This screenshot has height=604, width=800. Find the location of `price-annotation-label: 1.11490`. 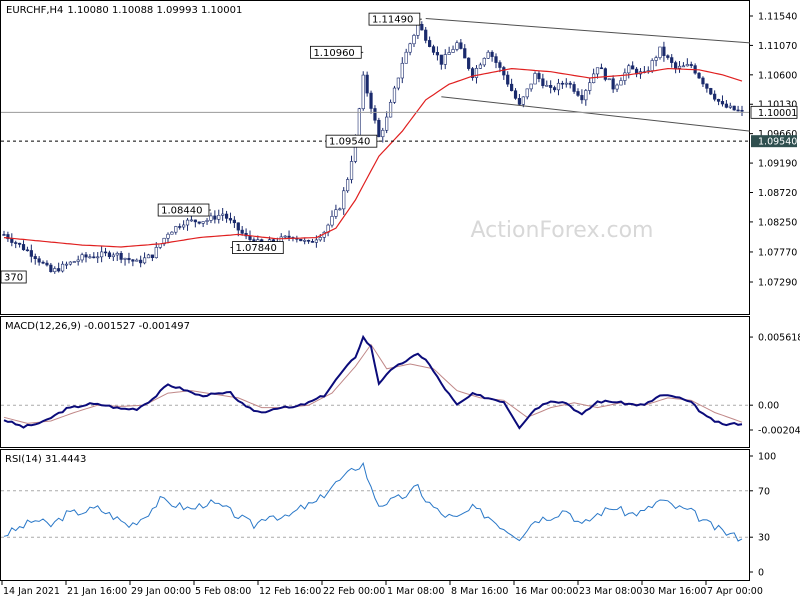

price-annotation-label: 1.11490 is located at coordinates (392, 20).